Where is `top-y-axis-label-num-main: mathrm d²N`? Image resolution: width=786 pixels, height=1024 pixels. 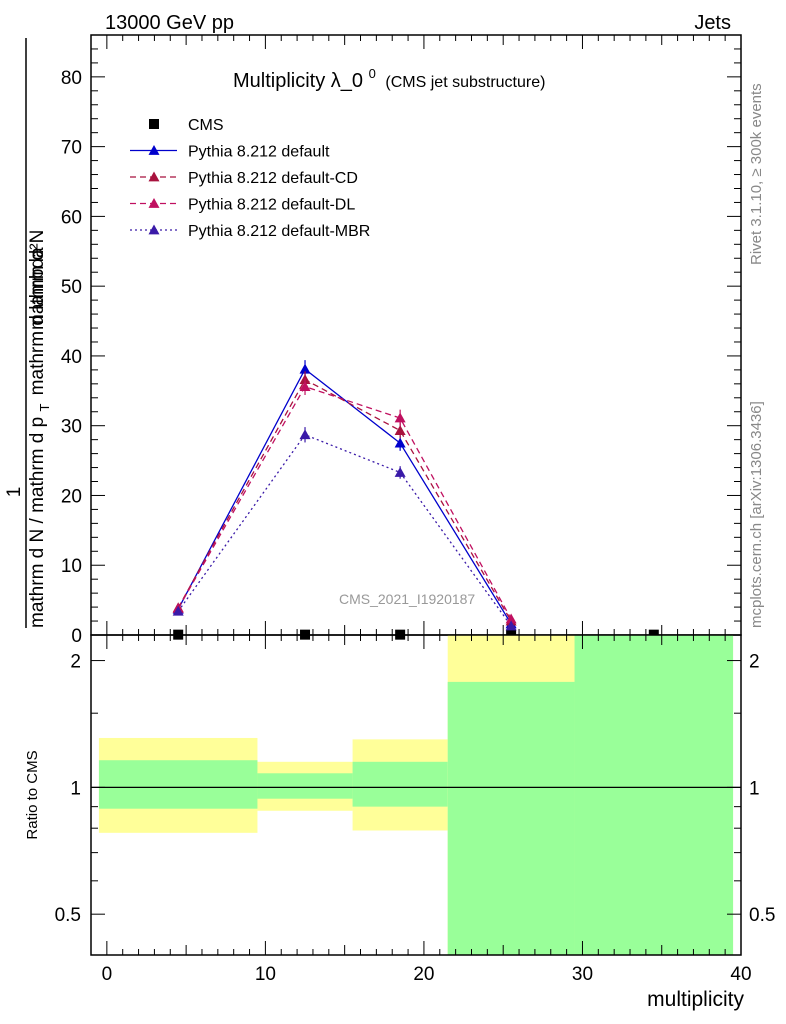
top-y-axis-label-num-main: mathrm d²N is located at coordinates (37, 280).